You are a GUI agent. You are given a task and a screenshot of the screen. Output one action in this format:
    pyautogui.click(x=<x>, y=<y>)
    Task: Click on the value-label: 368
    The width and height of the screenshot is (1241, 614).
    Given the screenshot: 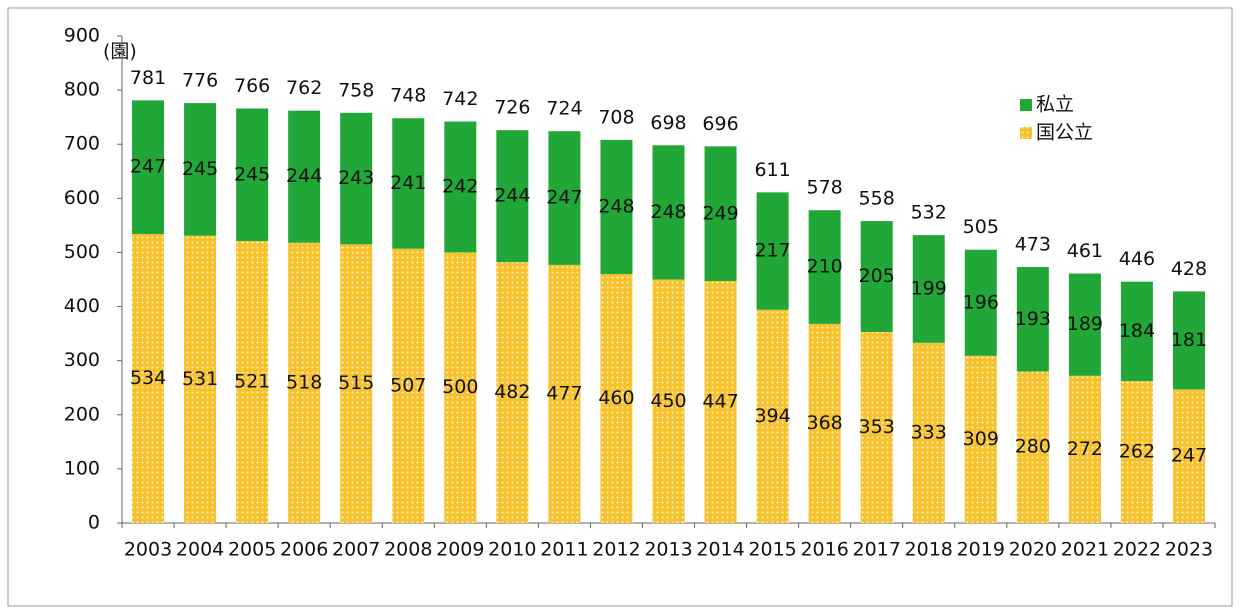 What is the action you would take?
    pyautogui.click(x=825, y=423)
    